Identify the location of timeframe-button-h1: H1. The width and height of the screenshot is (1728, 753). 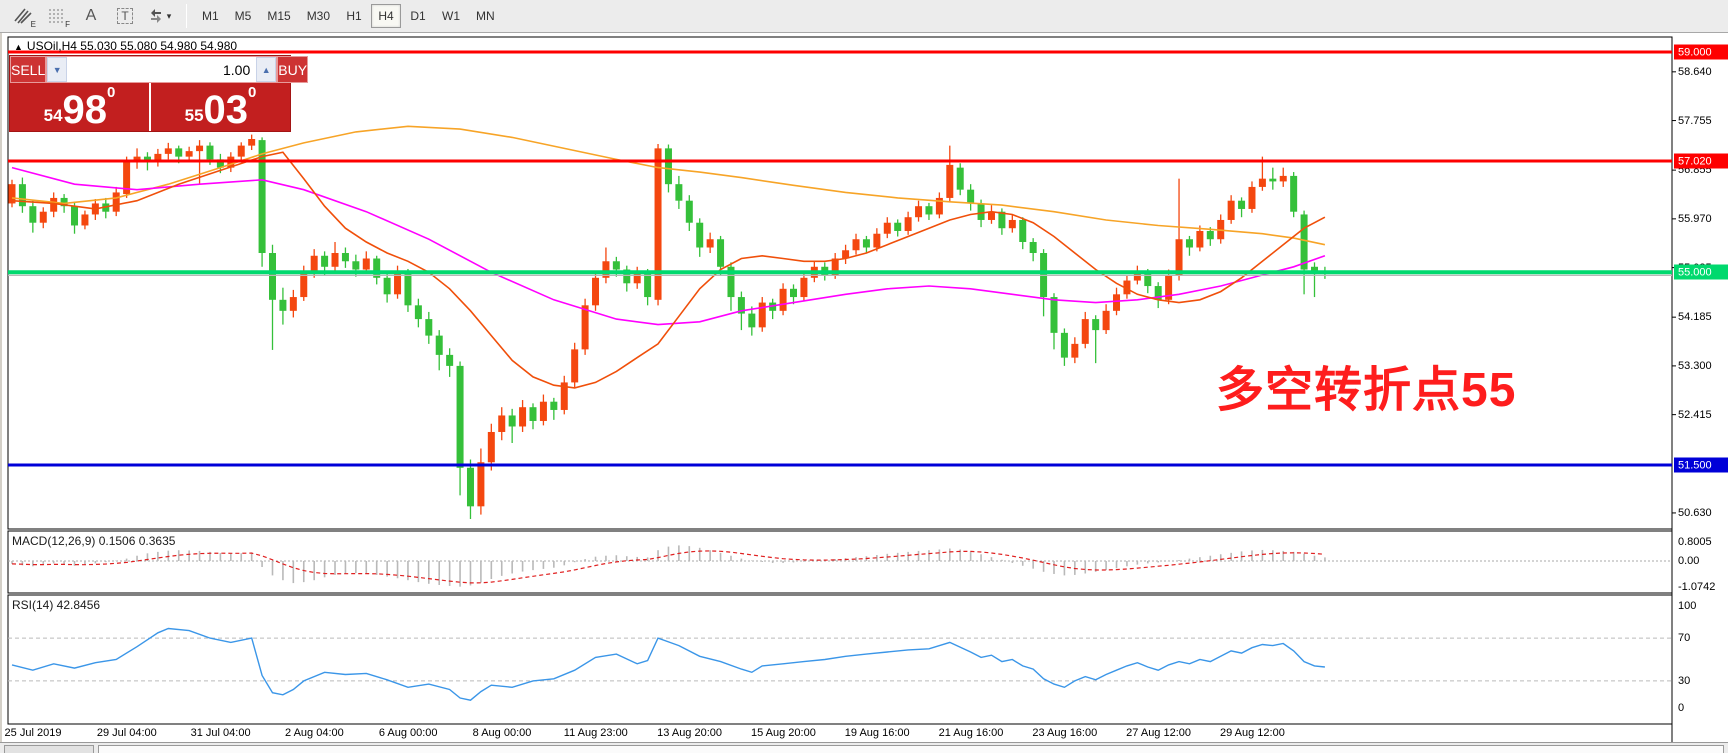
(354, 16).